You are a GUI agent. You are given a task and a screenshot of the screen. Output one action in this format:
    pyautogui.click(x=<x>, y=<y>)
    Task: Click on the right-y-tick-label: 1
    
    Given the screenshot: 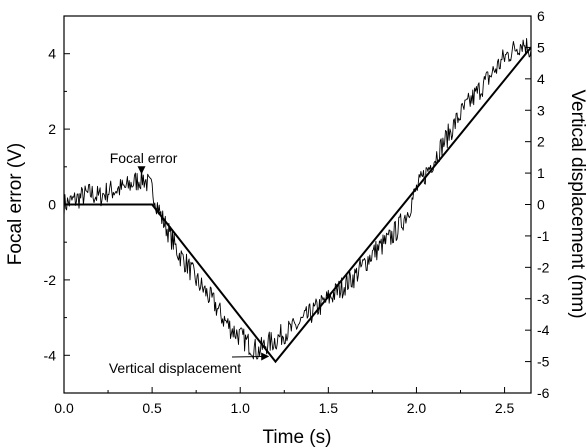 What is the action you would take?
    pyautogui.click(x=541, y=173)
    